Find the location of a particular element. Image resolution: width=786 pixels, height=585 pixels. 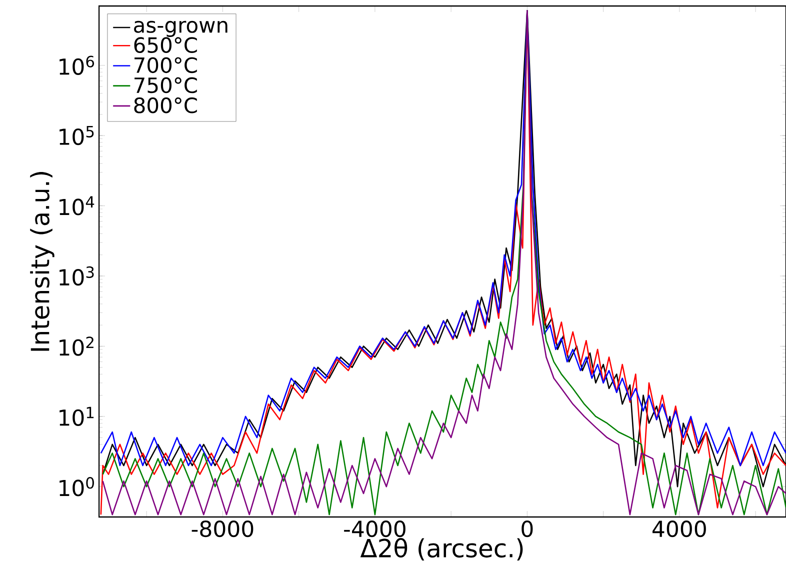

y-tick-label: 10$^{5}$ is located at coordinates (77, 136).